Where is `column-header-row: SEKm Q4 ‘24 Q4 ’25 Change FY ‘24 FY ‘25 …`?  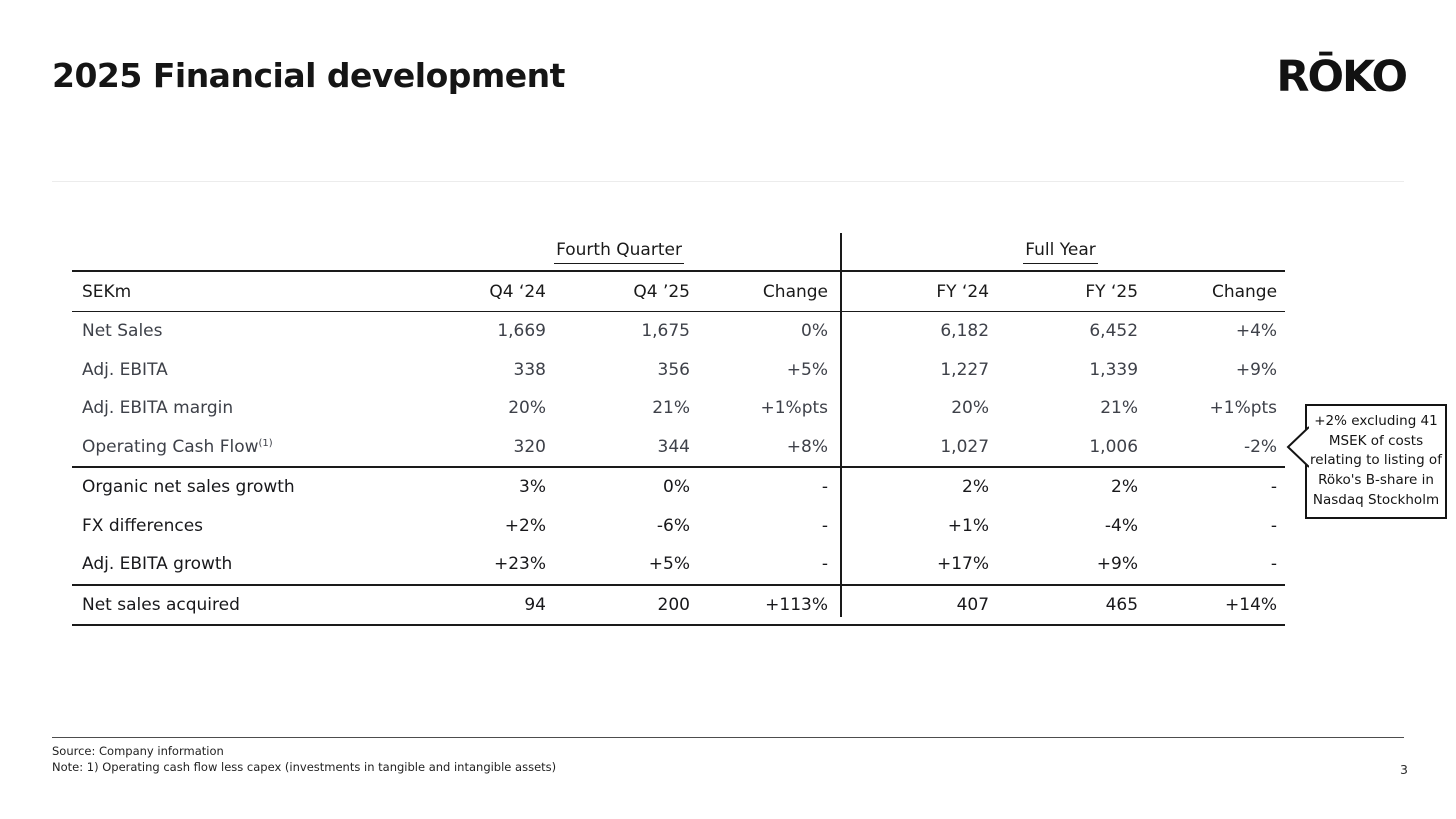 column-header-row: SEKm Q4 ‘24 Q4 ’25 Change FY ‘24 FY ‘25 … is located at coordinates (679, 291).